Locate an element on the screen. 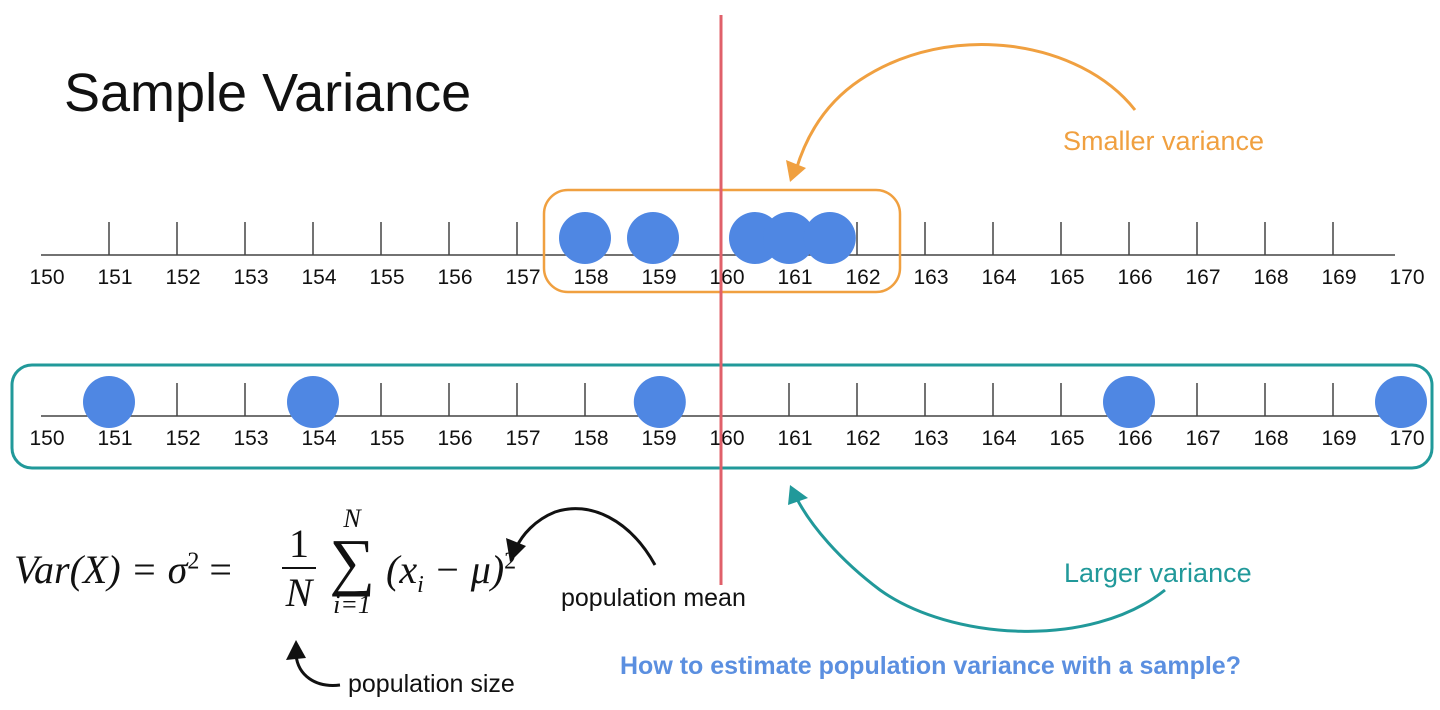  formula-lhs: Var(X) = σ is located at coordinates (101, 569).